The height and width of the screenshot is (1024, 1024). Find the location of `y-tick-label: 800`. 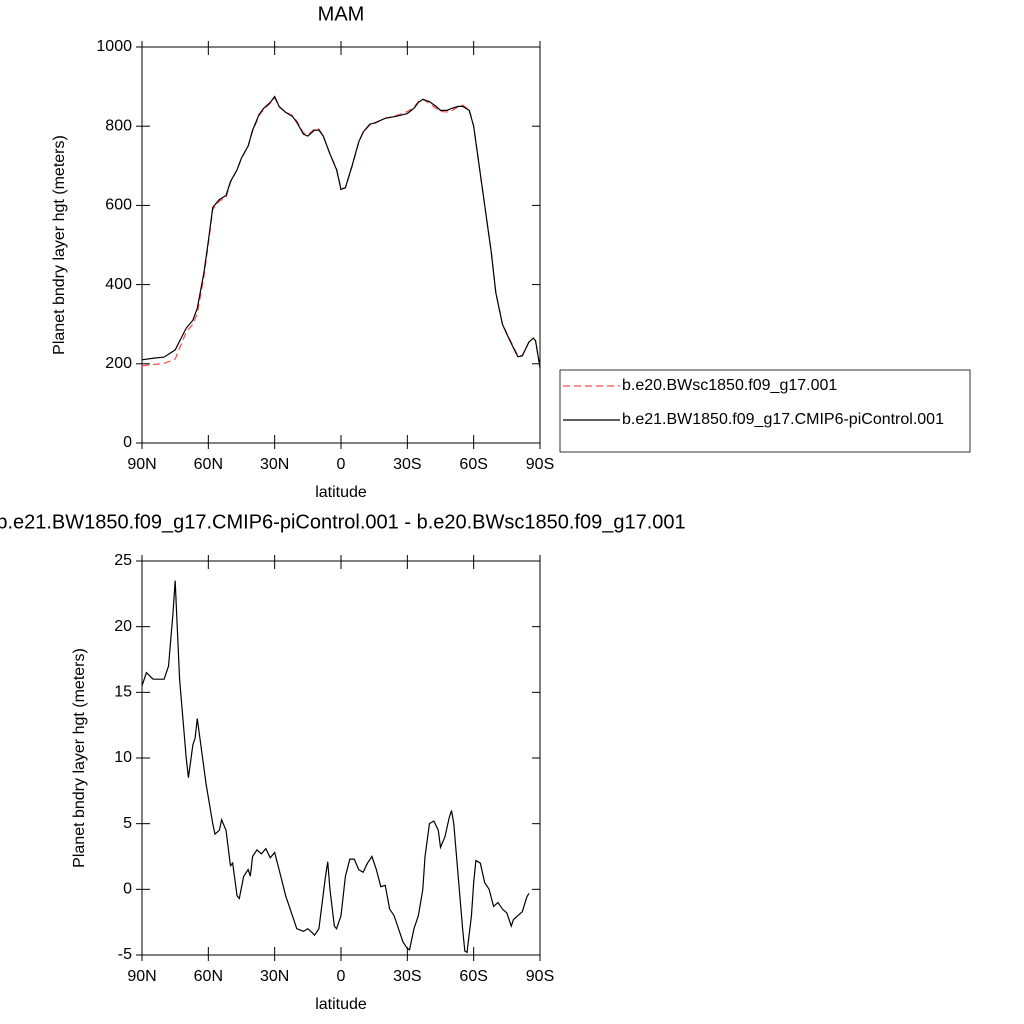

y-tick-label: 800 is located at coordinates (118, 125).